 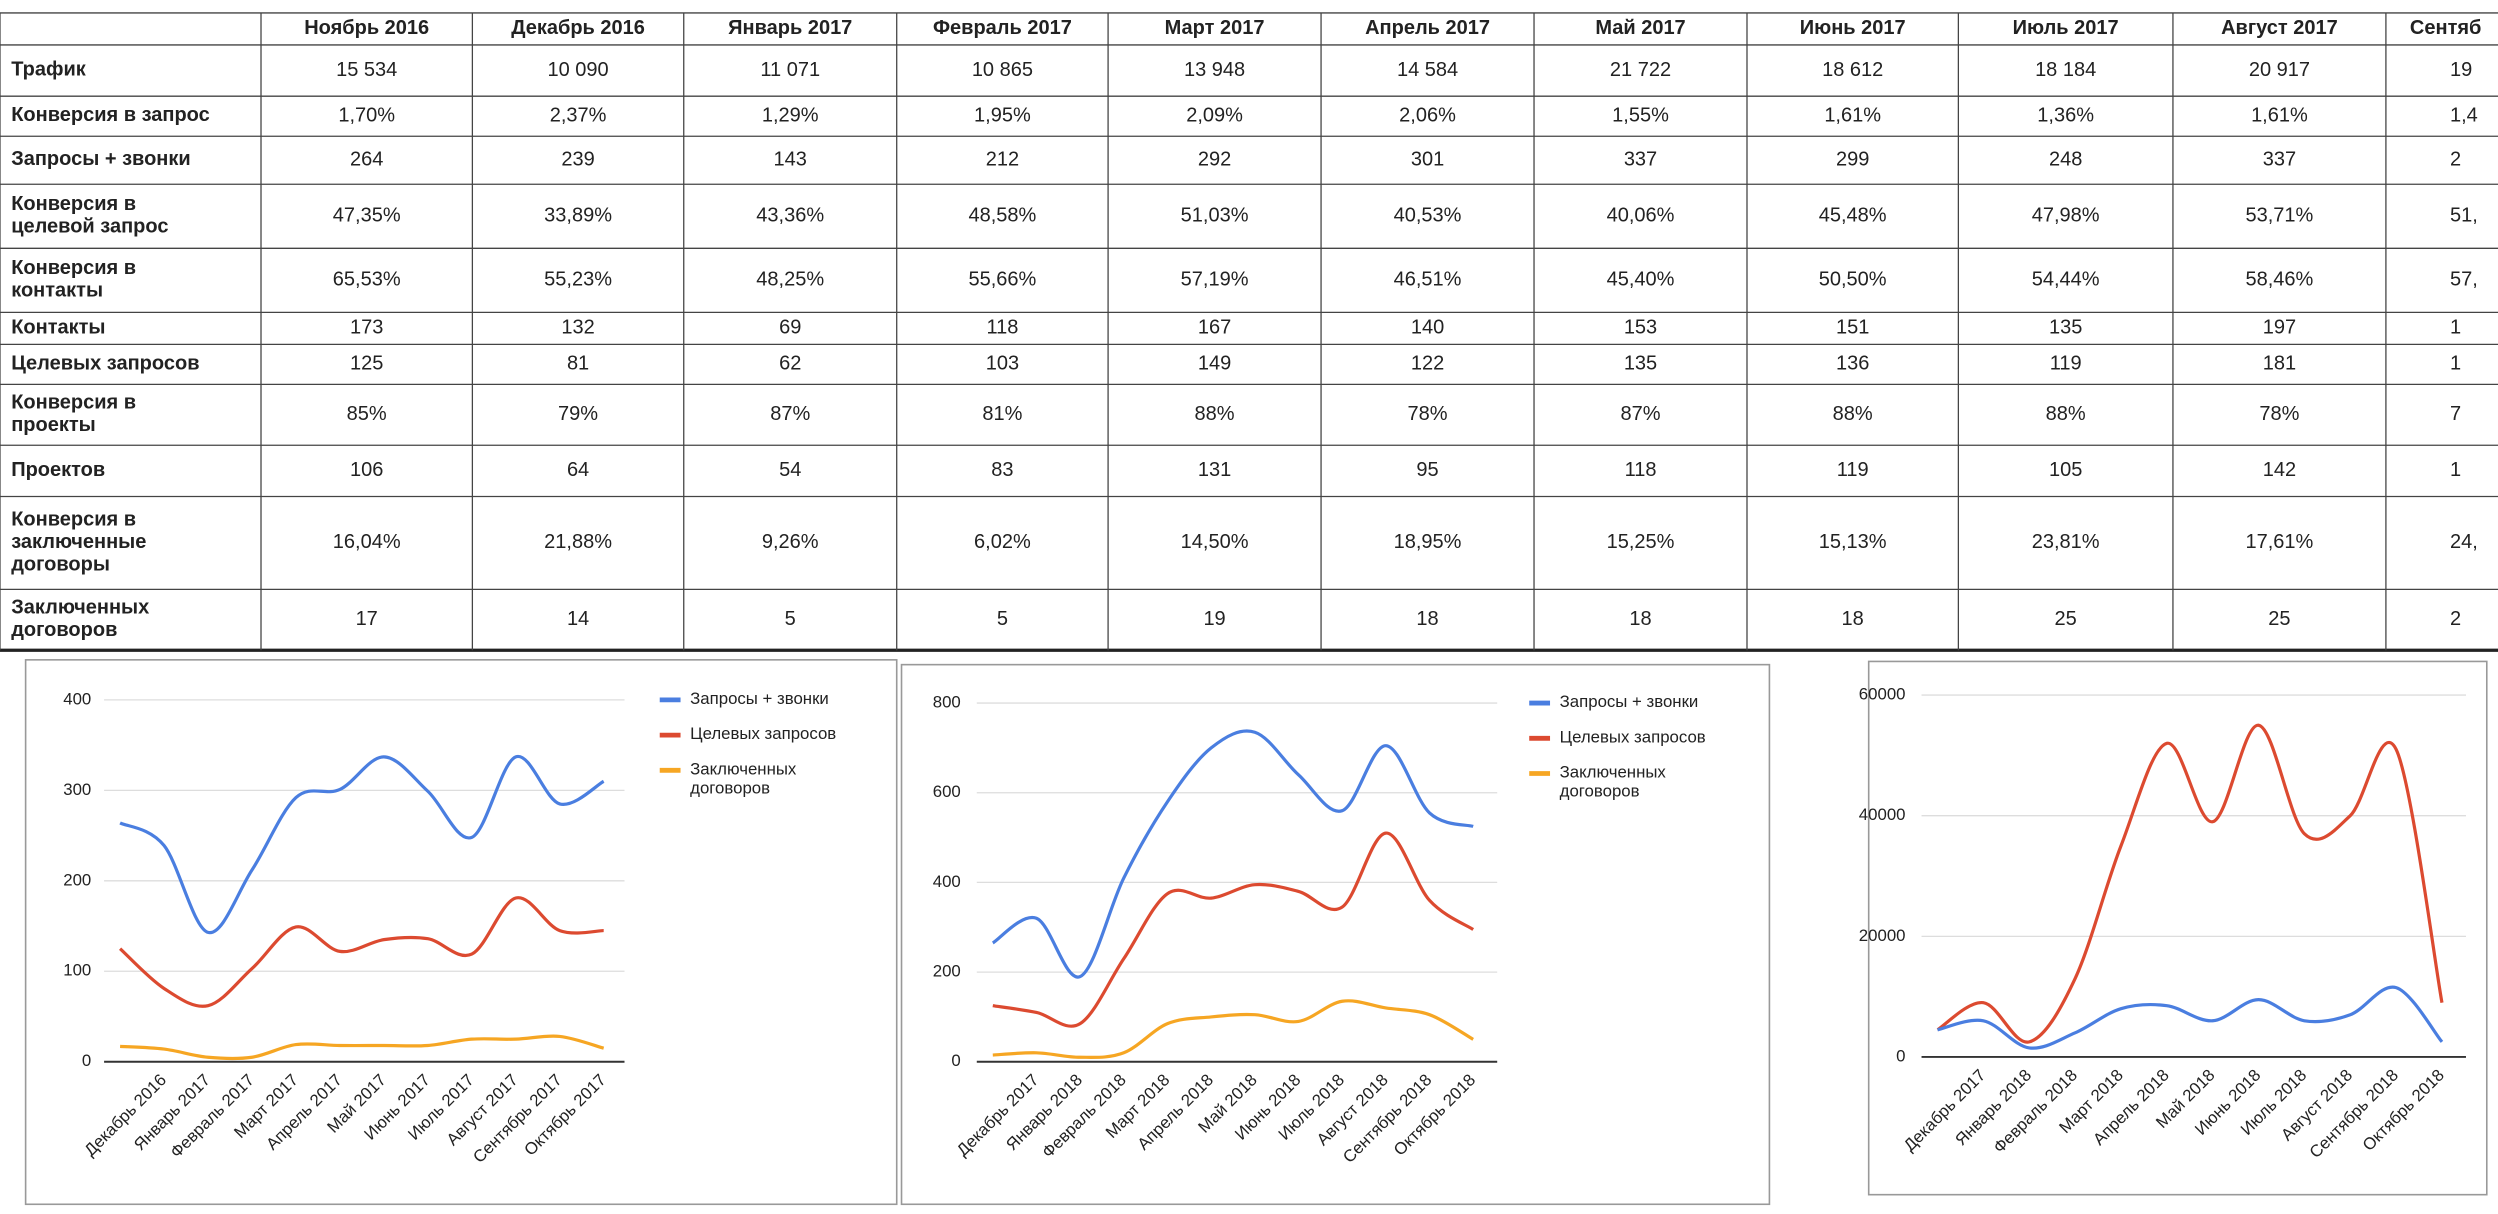 What do you see at coordinates (367, 414) in the screenshot?
I see `cell: 85%` at bounding box center [367, 414].